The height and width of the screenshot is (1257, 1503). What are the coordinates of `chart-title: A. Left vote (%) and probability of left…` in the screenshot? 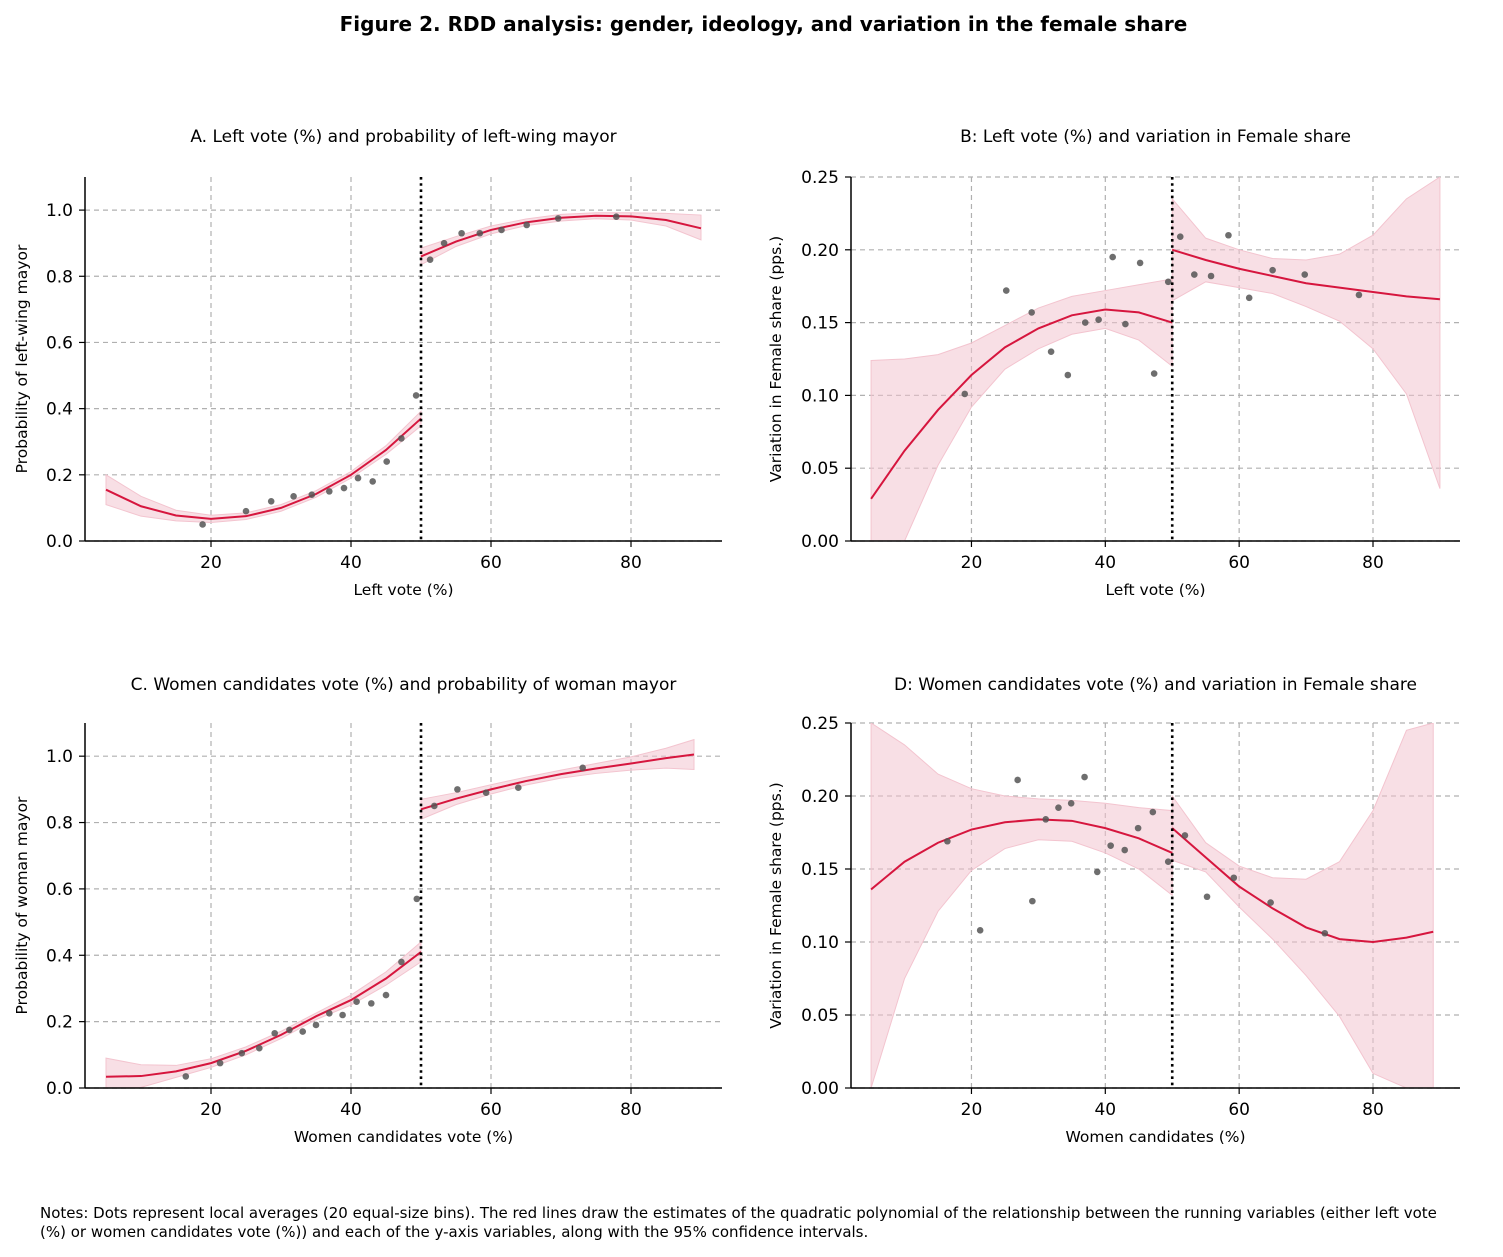 It's located at (403, 137).